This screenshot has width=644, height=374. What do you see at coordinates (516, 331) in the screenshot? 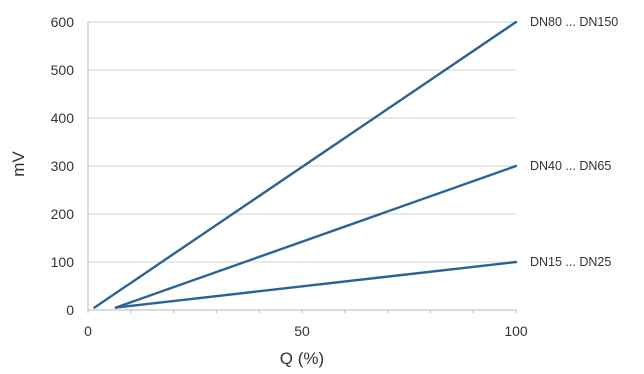
I see `x-tick-100: 100` at bounding box center [516, 331].